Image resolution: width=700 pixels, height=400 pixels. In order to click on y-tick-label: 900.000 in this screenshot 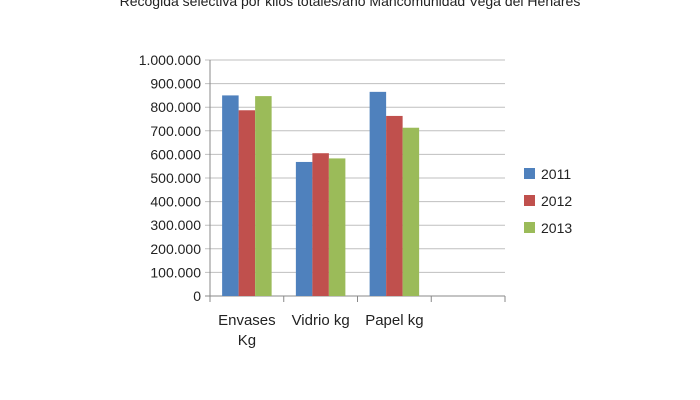, I will do `click(175, 84)`.